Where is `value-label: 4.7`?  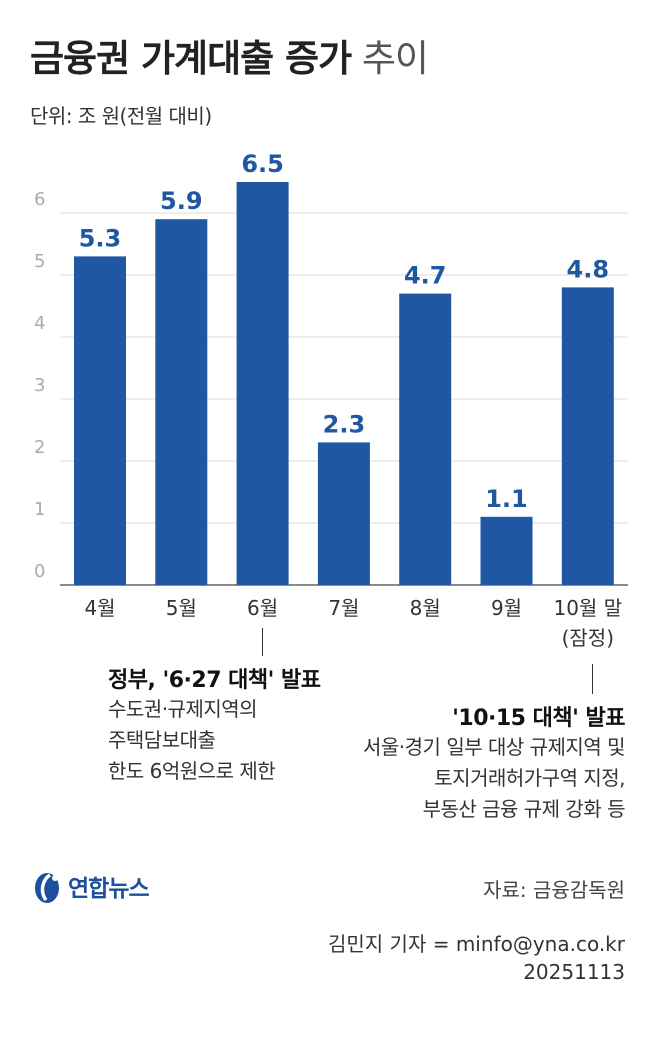 value-label: 4.7 is located at coordinates (425, 276).